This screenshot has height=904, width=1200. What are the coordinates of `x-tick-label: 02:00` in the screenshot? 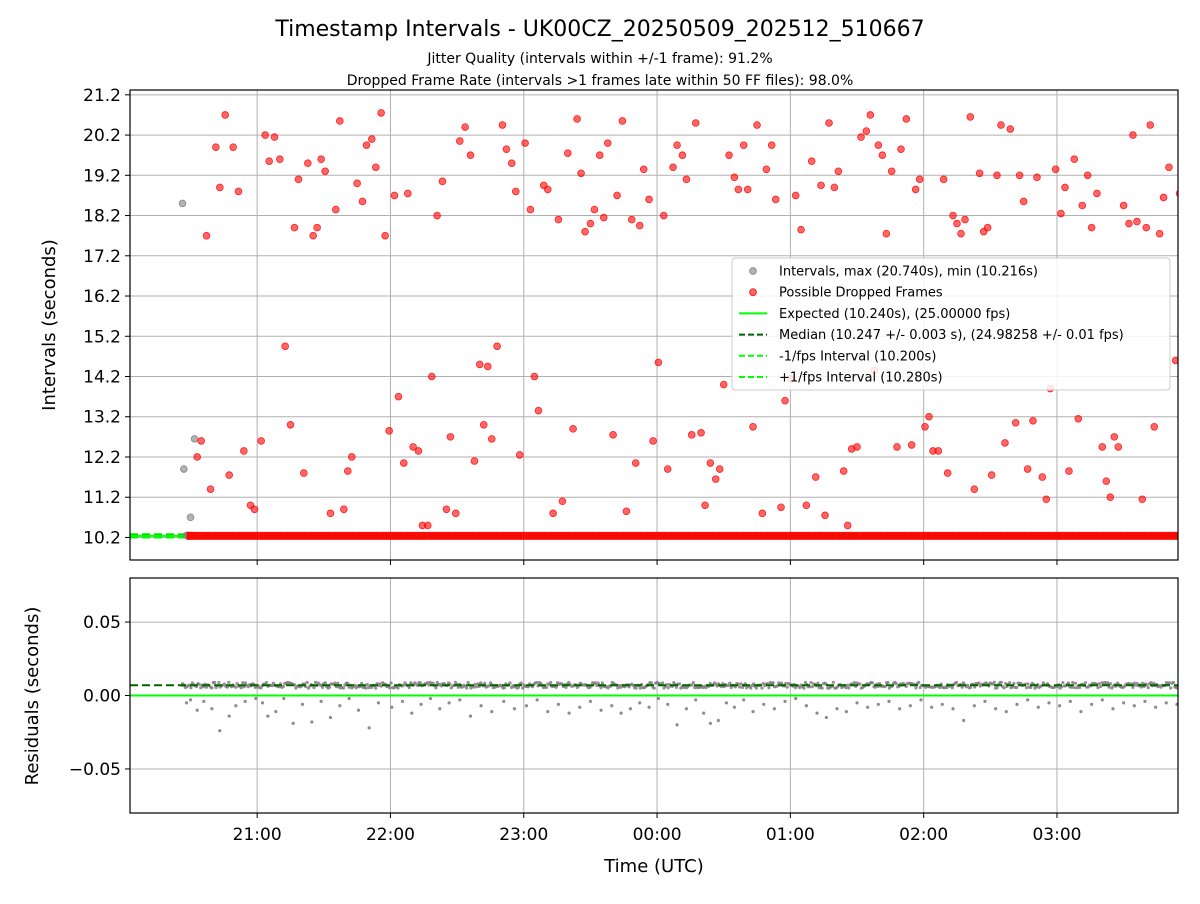 It's located at (923, 835).